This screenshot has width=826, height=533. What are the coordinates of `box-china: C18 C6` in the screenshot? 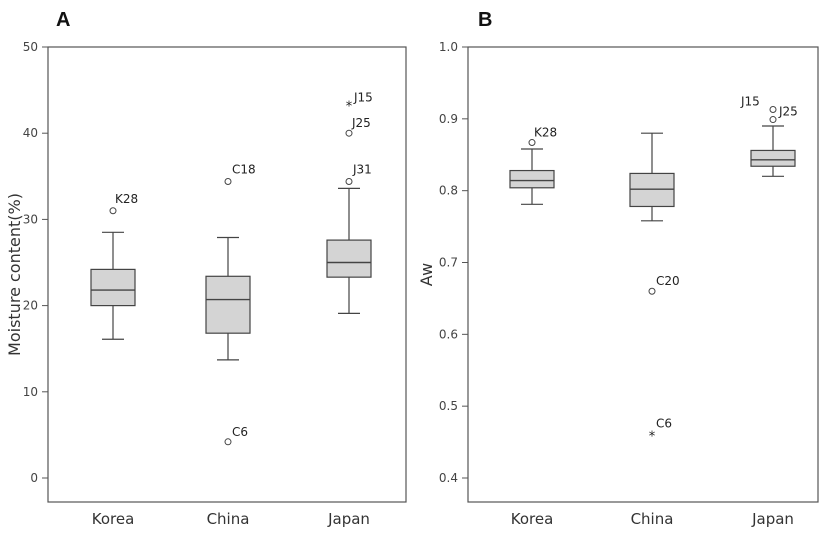 It's located at (230, 304).